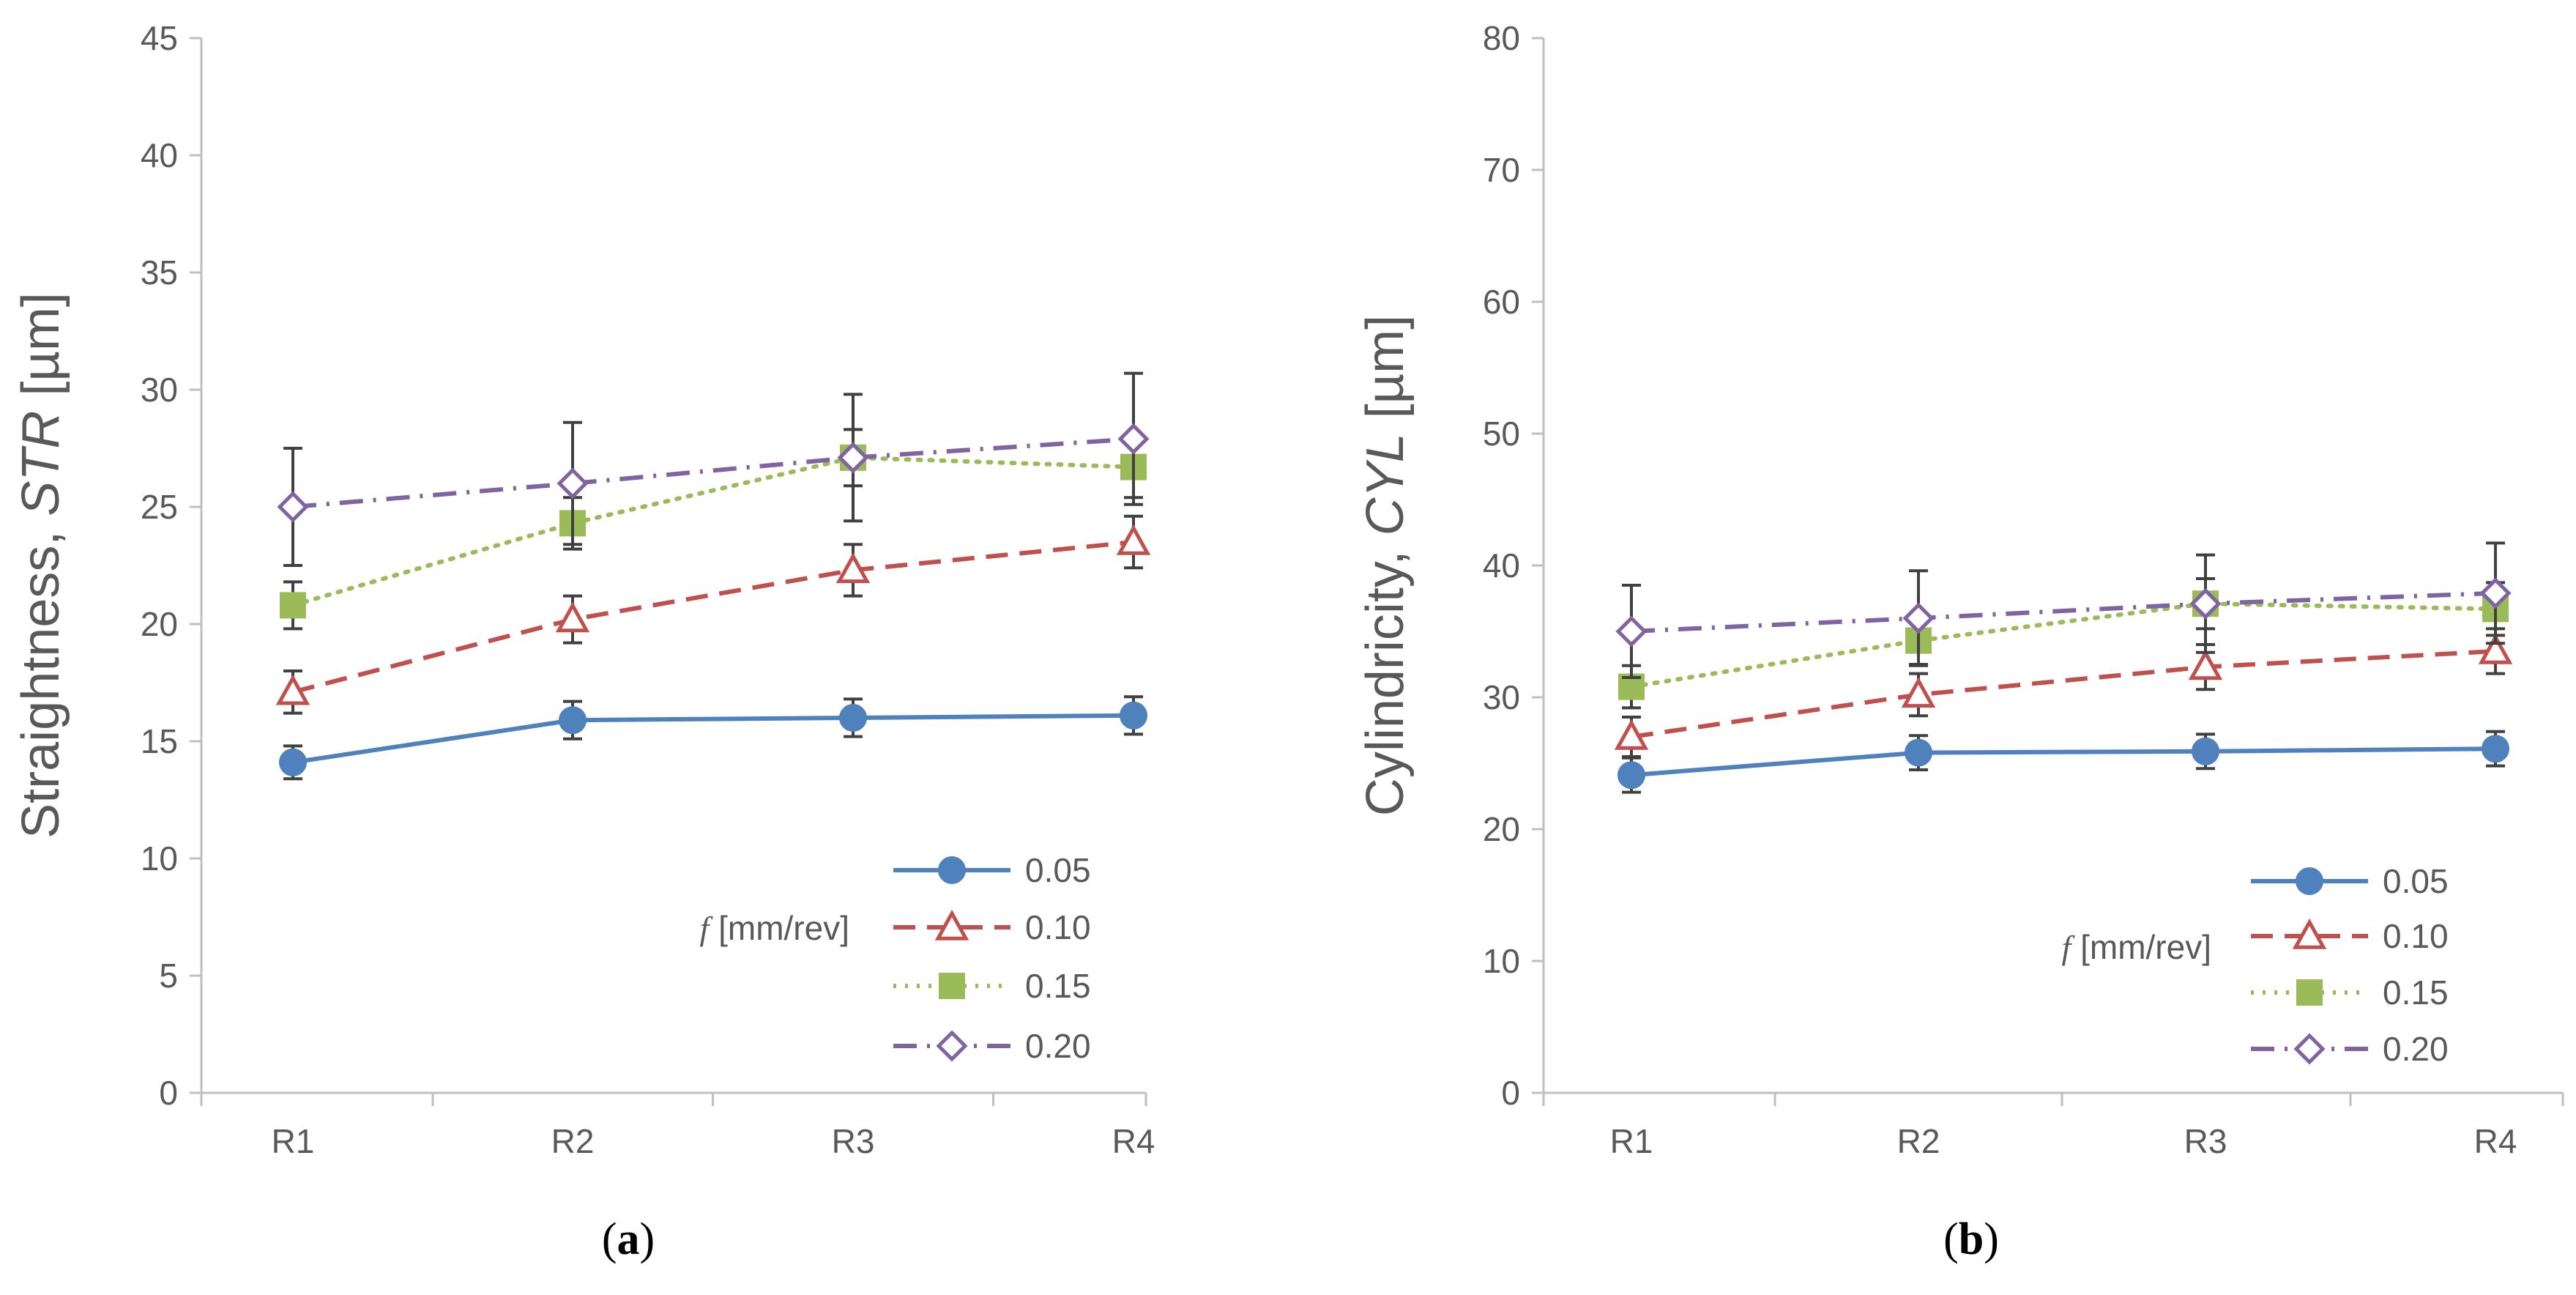 The height and width of the screenshot is (1295, 2576). I want to click on panel-label: (a), so click(628, 1239).